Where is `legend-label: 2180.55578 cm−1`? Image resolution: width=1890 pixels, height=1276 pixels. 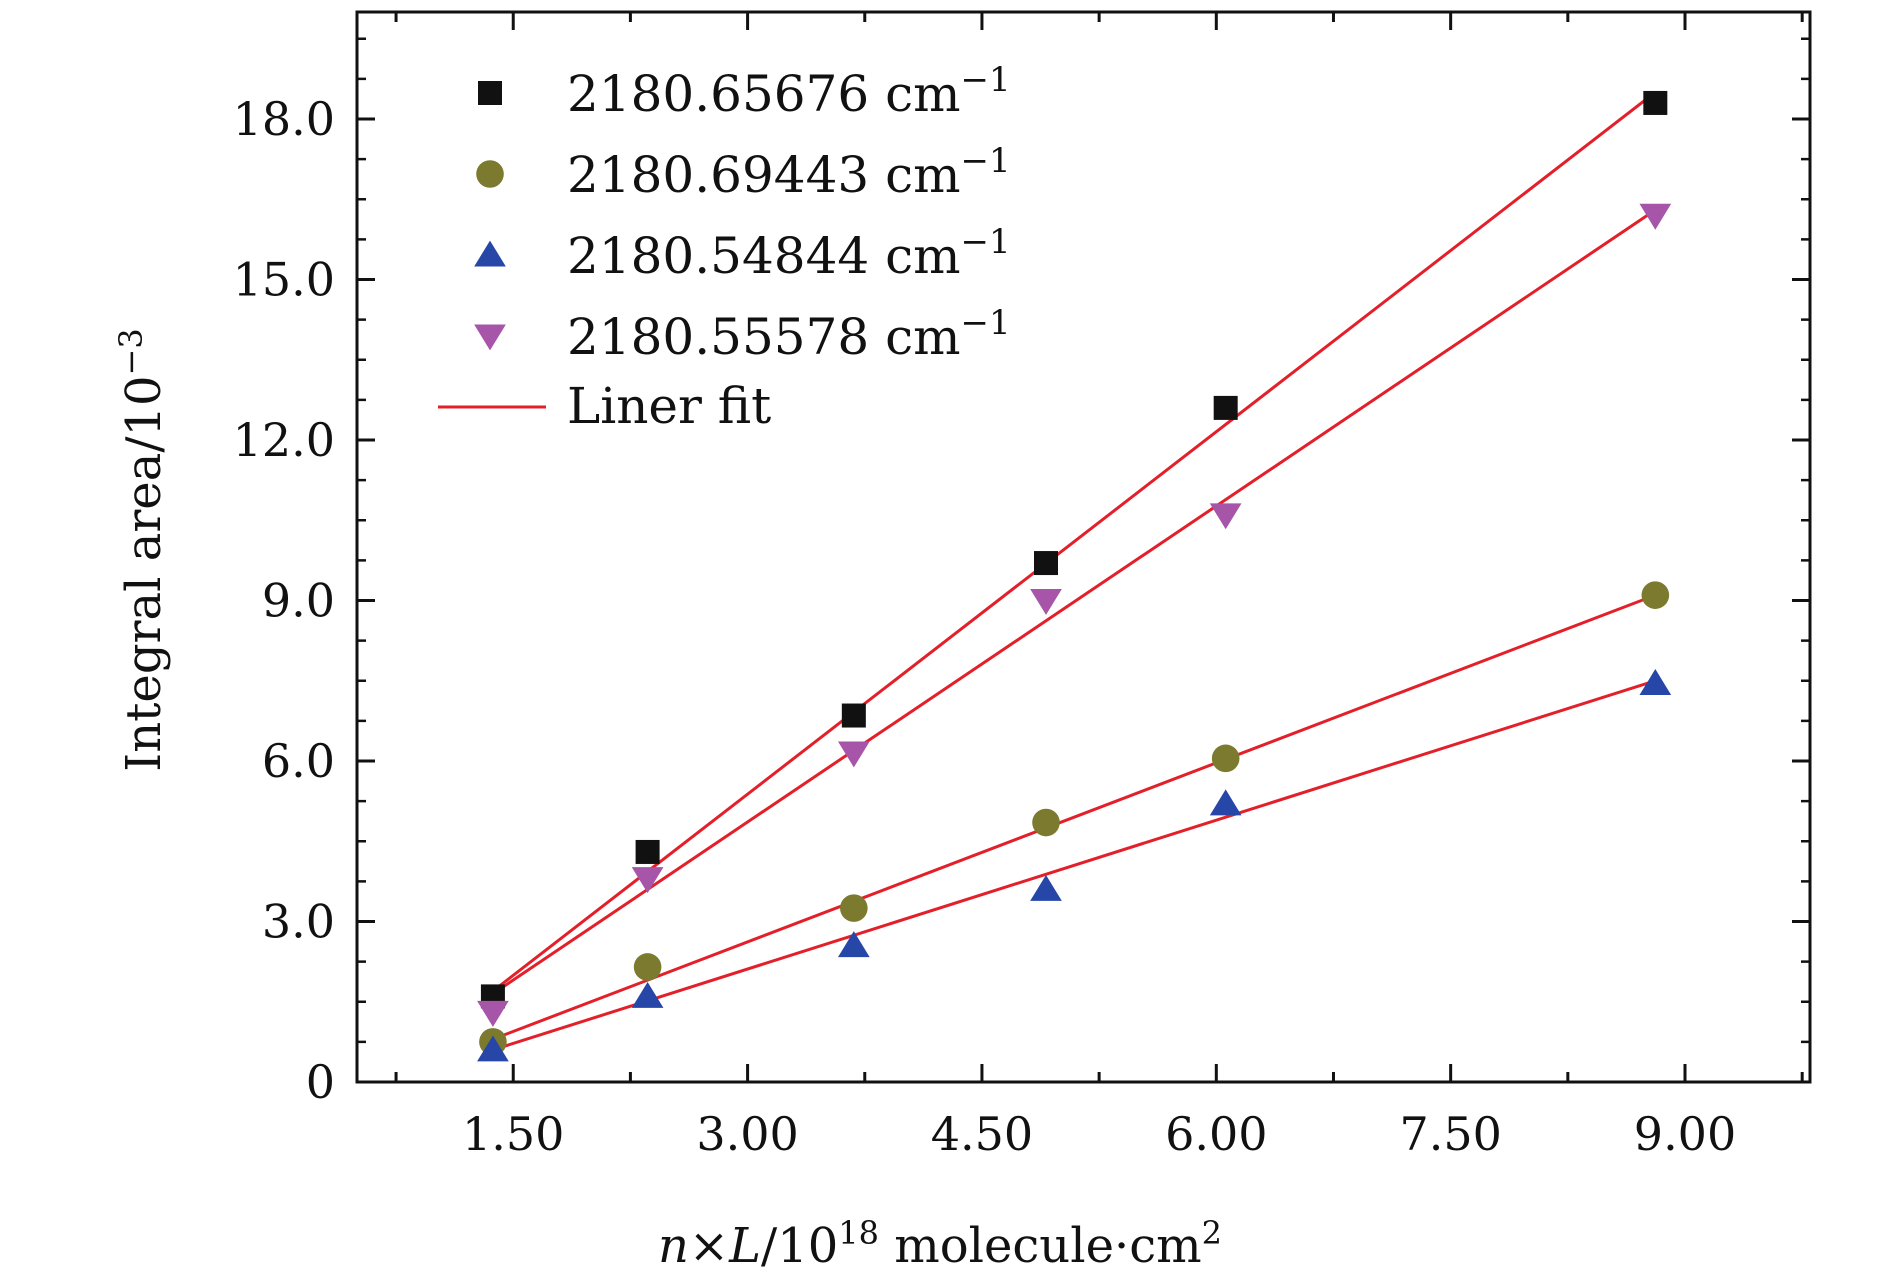 legend-label: 2180.55578 cm−1 is located at coordinates (789, 334).